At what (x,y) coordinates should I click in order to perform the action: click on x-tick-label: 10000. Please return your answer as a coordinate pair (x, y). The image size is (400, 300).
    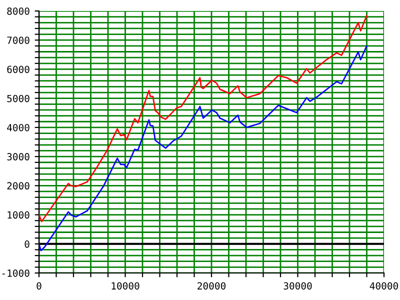
    Looking at the image, I should click on (126, 286).